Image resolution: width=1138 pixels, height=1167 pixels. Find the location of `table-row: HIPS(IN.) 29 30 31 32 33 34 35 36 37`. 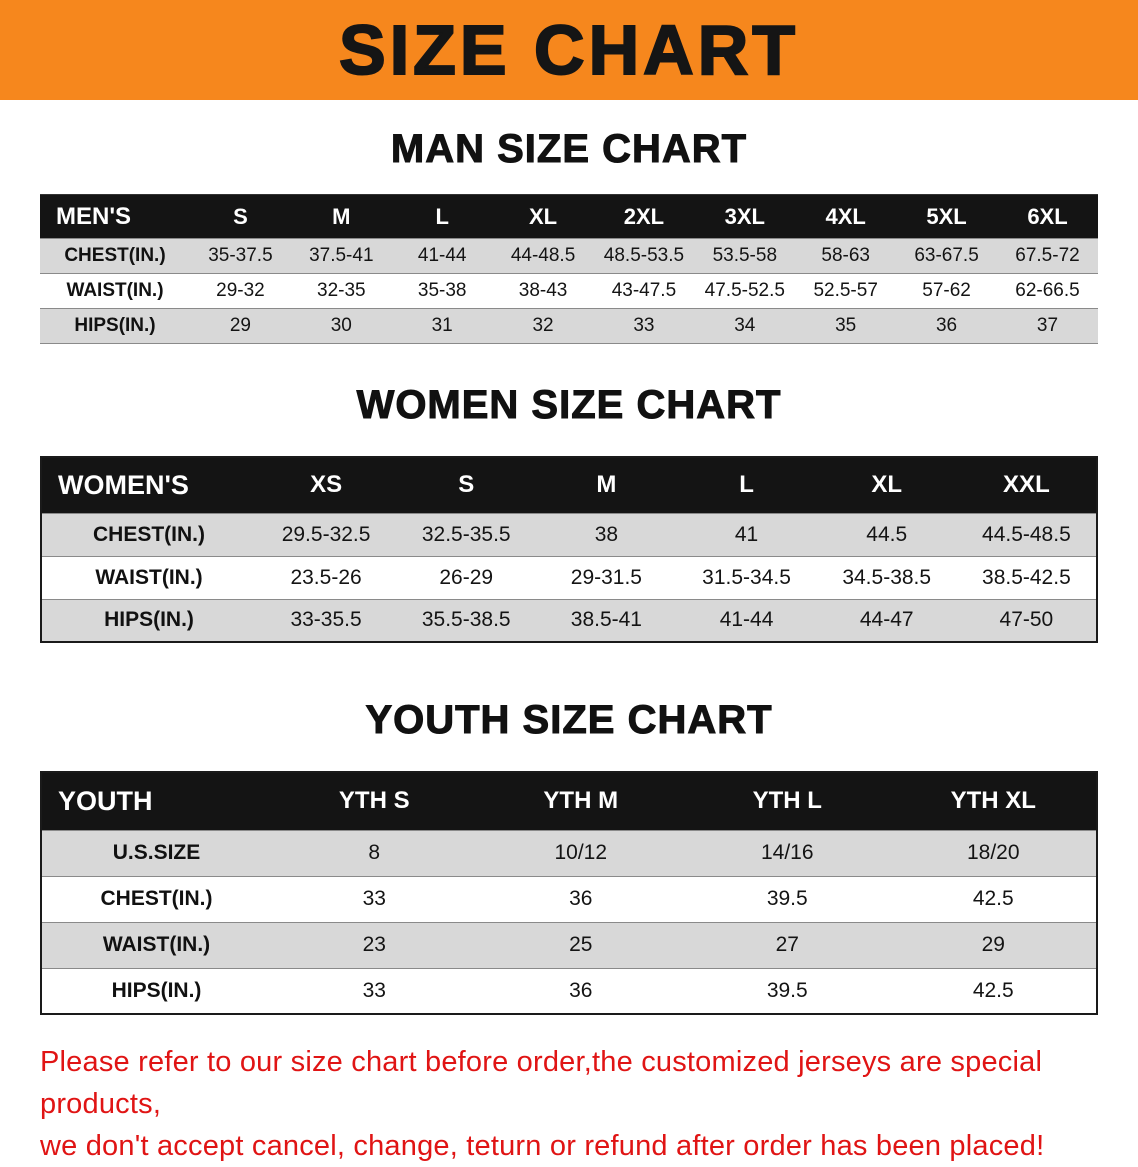

table-row: HIPS(IN.) 29 30 31 32 33 34 35 36 37 is located at coordinates (569, 326).